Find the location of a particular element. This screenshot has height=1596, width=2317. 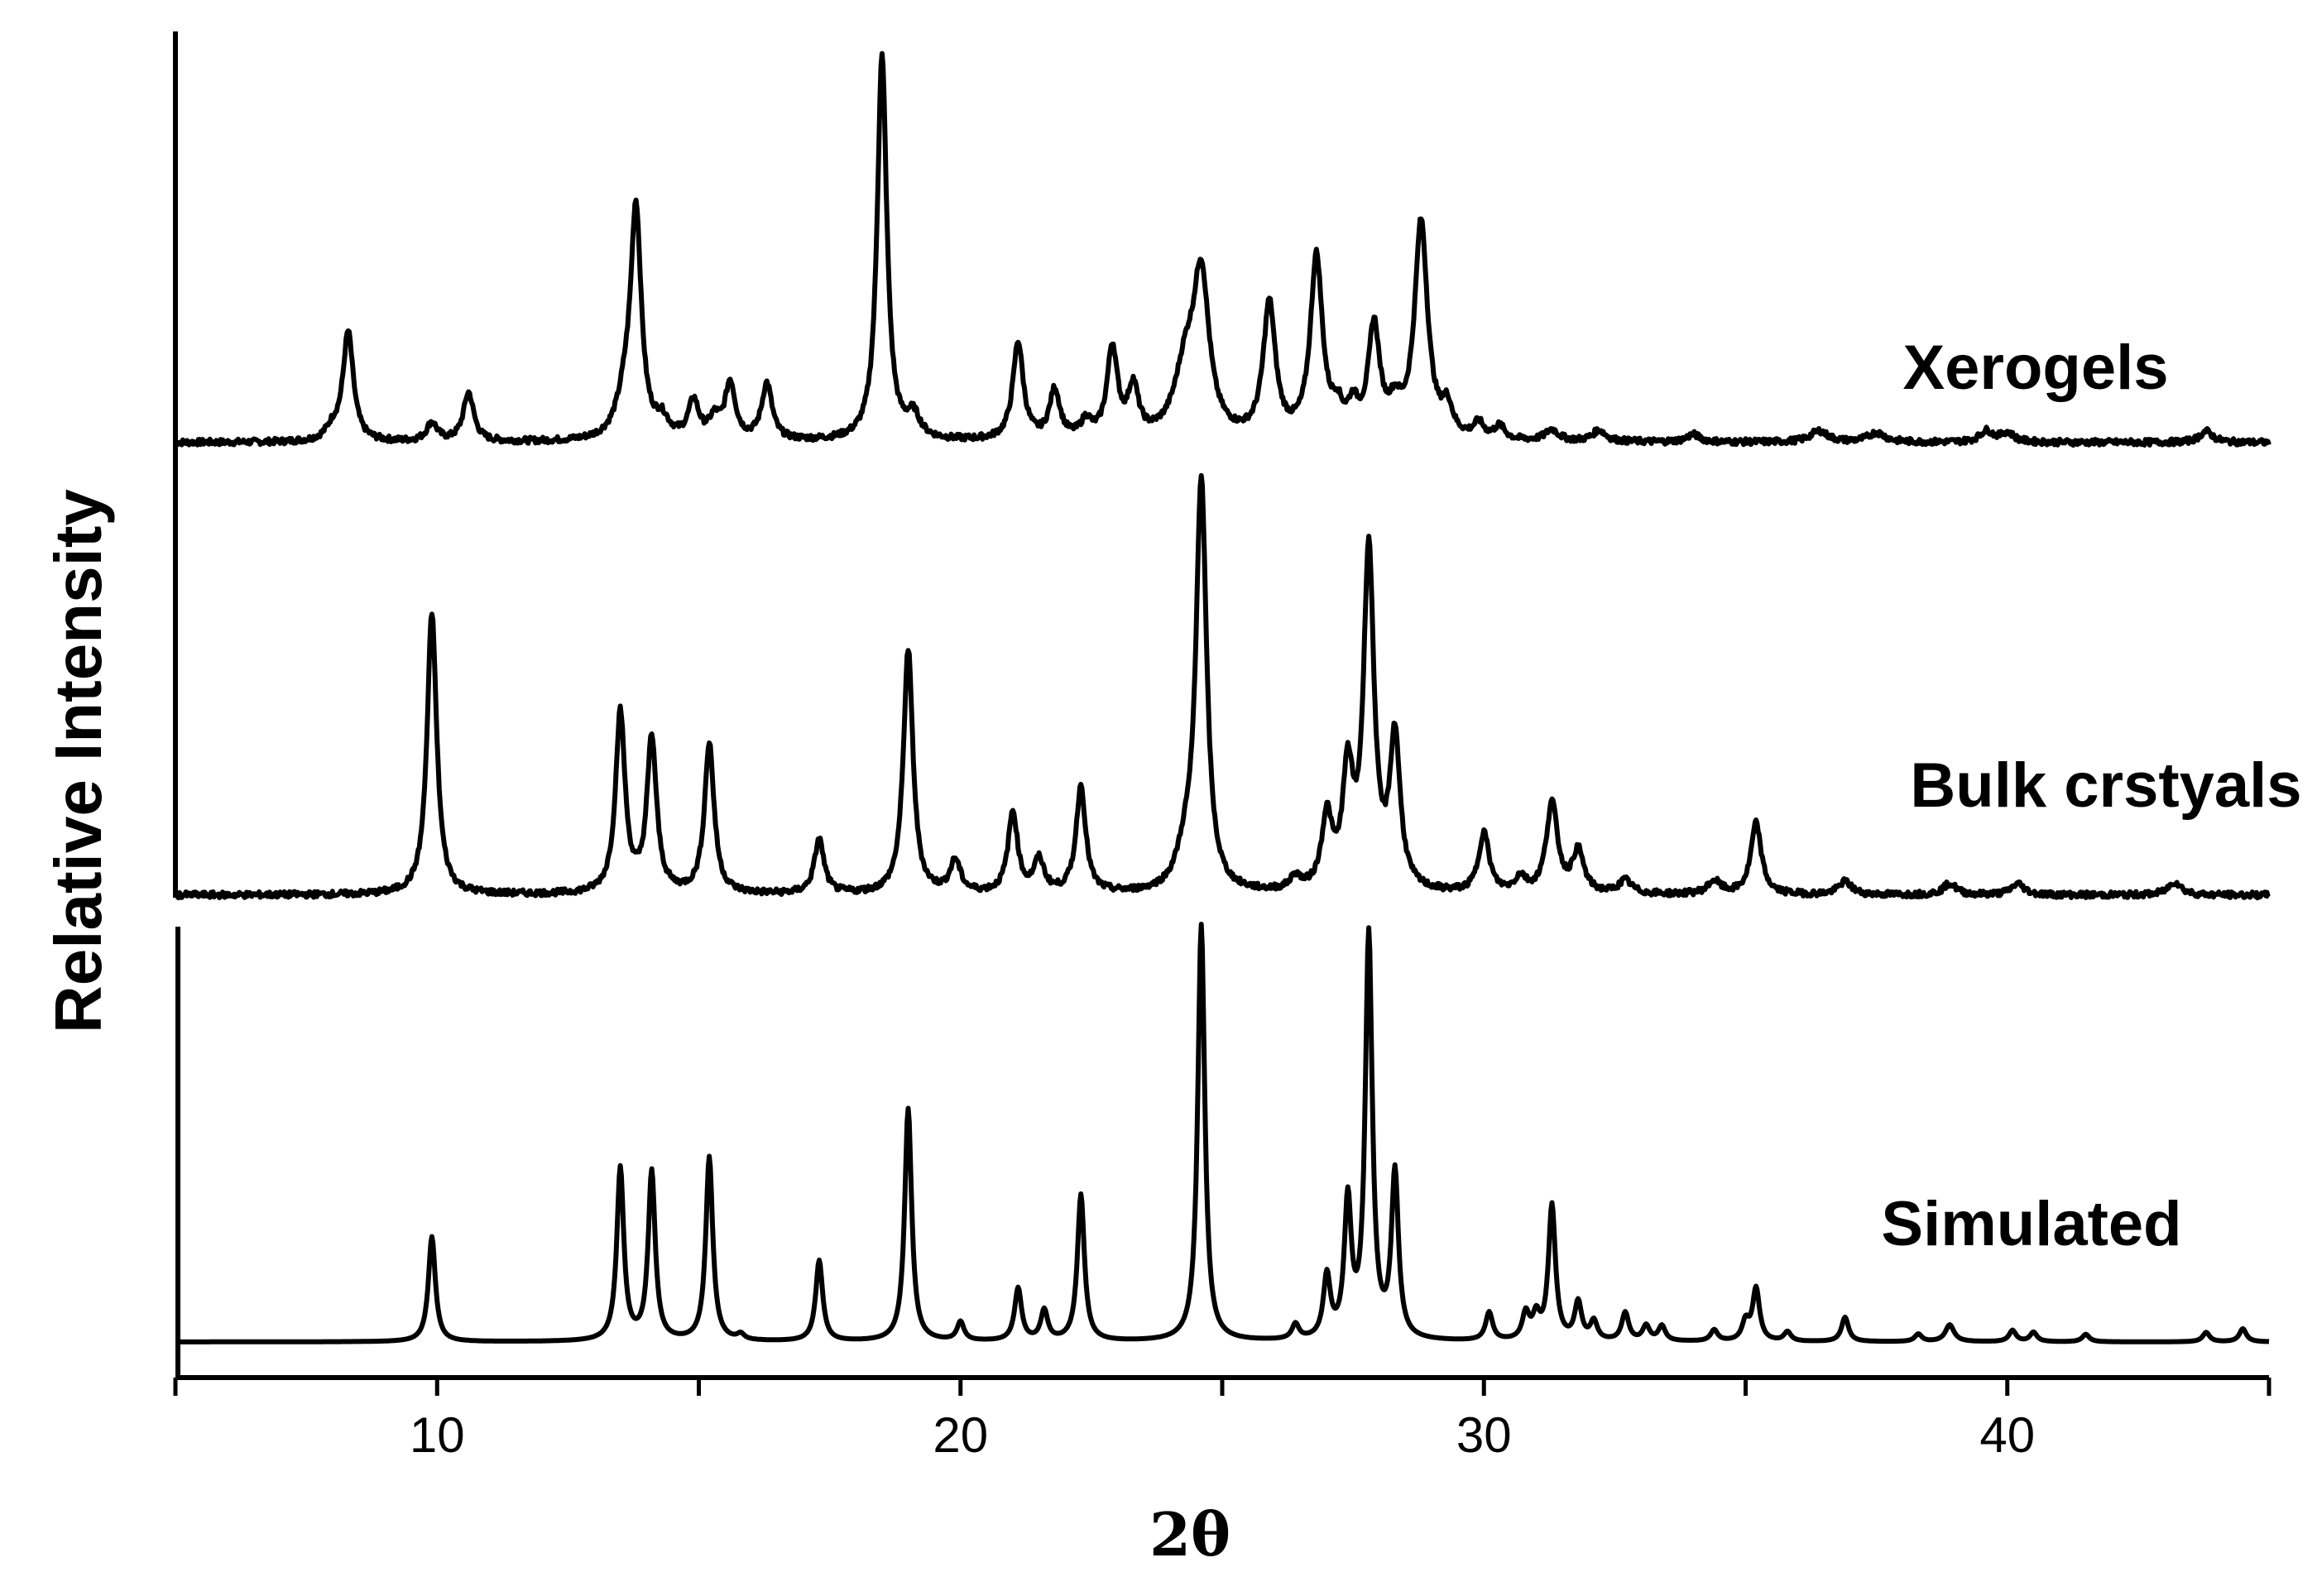

x-axis-ticks: 10 20 30 40 is located at coordinates (1222, 1420).